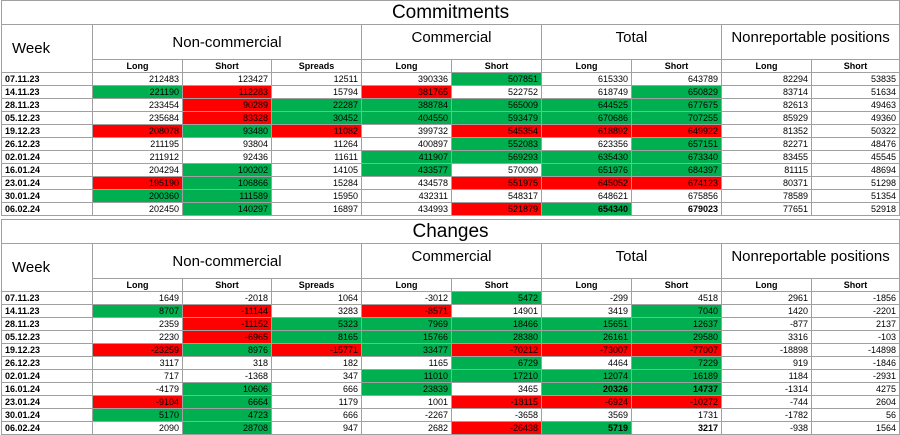 Image resolution: width=900 pixels, height=435 pixels. What do you see at coordinates (855, 144) in the screenshot?
I see `value-cell: 48476` at bounding box center [855, 144].